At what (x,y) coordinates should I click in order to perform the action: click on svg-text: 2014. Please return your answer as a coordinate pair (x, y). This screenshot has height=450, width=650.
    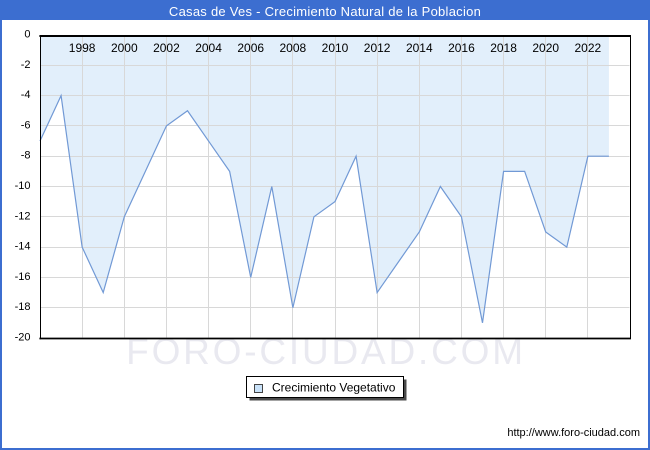
    Looking at the image, I should click on (419, 48).